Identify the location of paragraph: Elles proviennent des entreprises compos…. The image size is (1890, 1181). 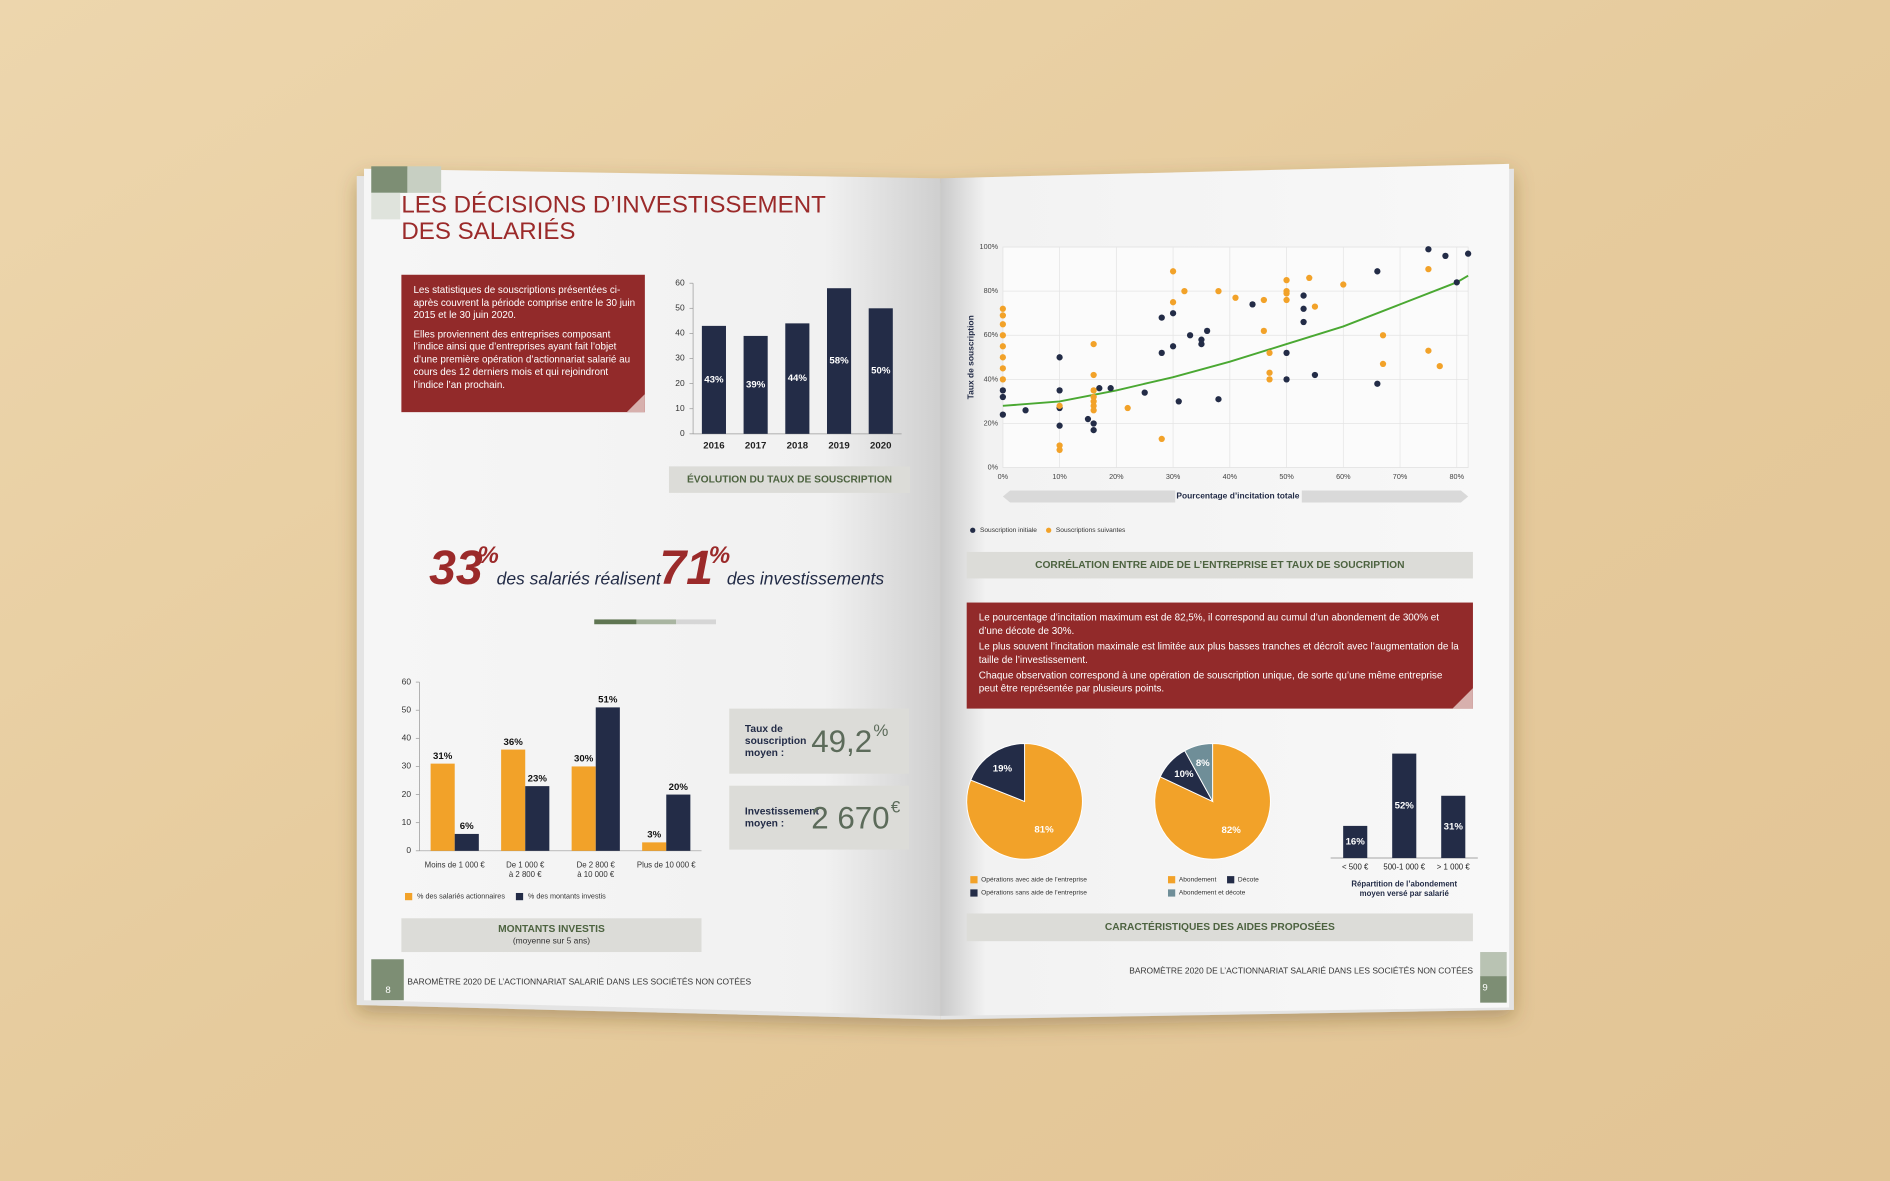
(522, 359).